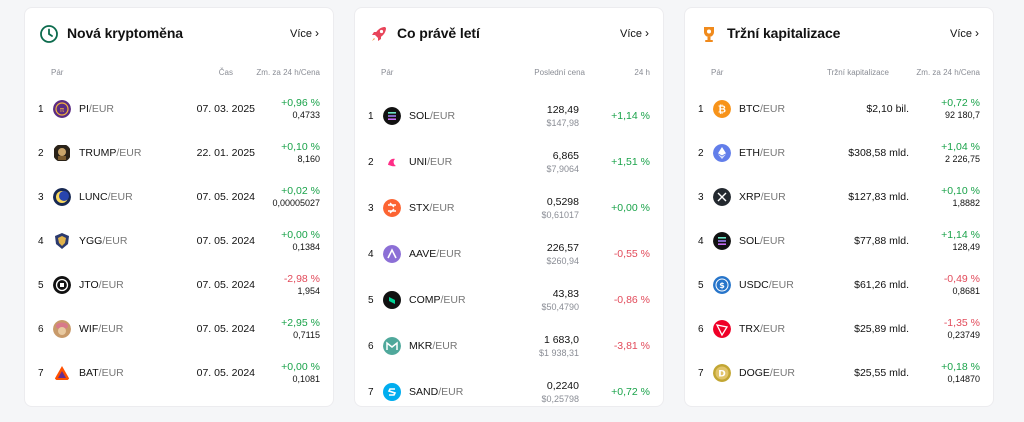 The height and width of the screenshot is (422, 1024). What do you see at coordinates (179, 373) in the screenshot?
I see `table-row: 7 BAT/EUR 07. 05. 2024 +0,00 % 0,1081` at bounding box center [179, 373].